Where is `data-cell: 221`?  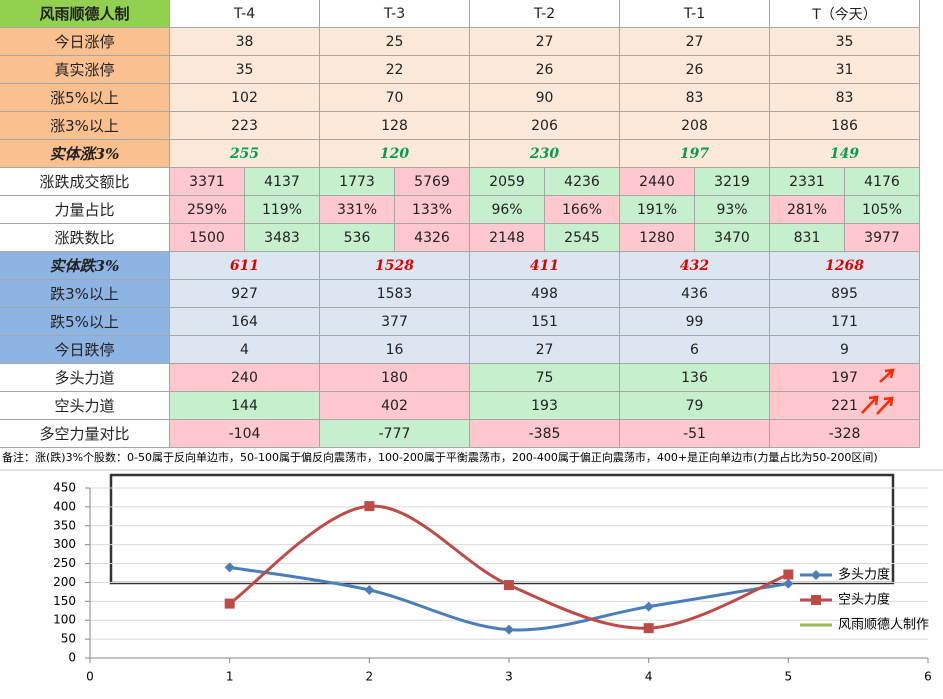 data-cell: 221 is located at coordinates (845, 406).